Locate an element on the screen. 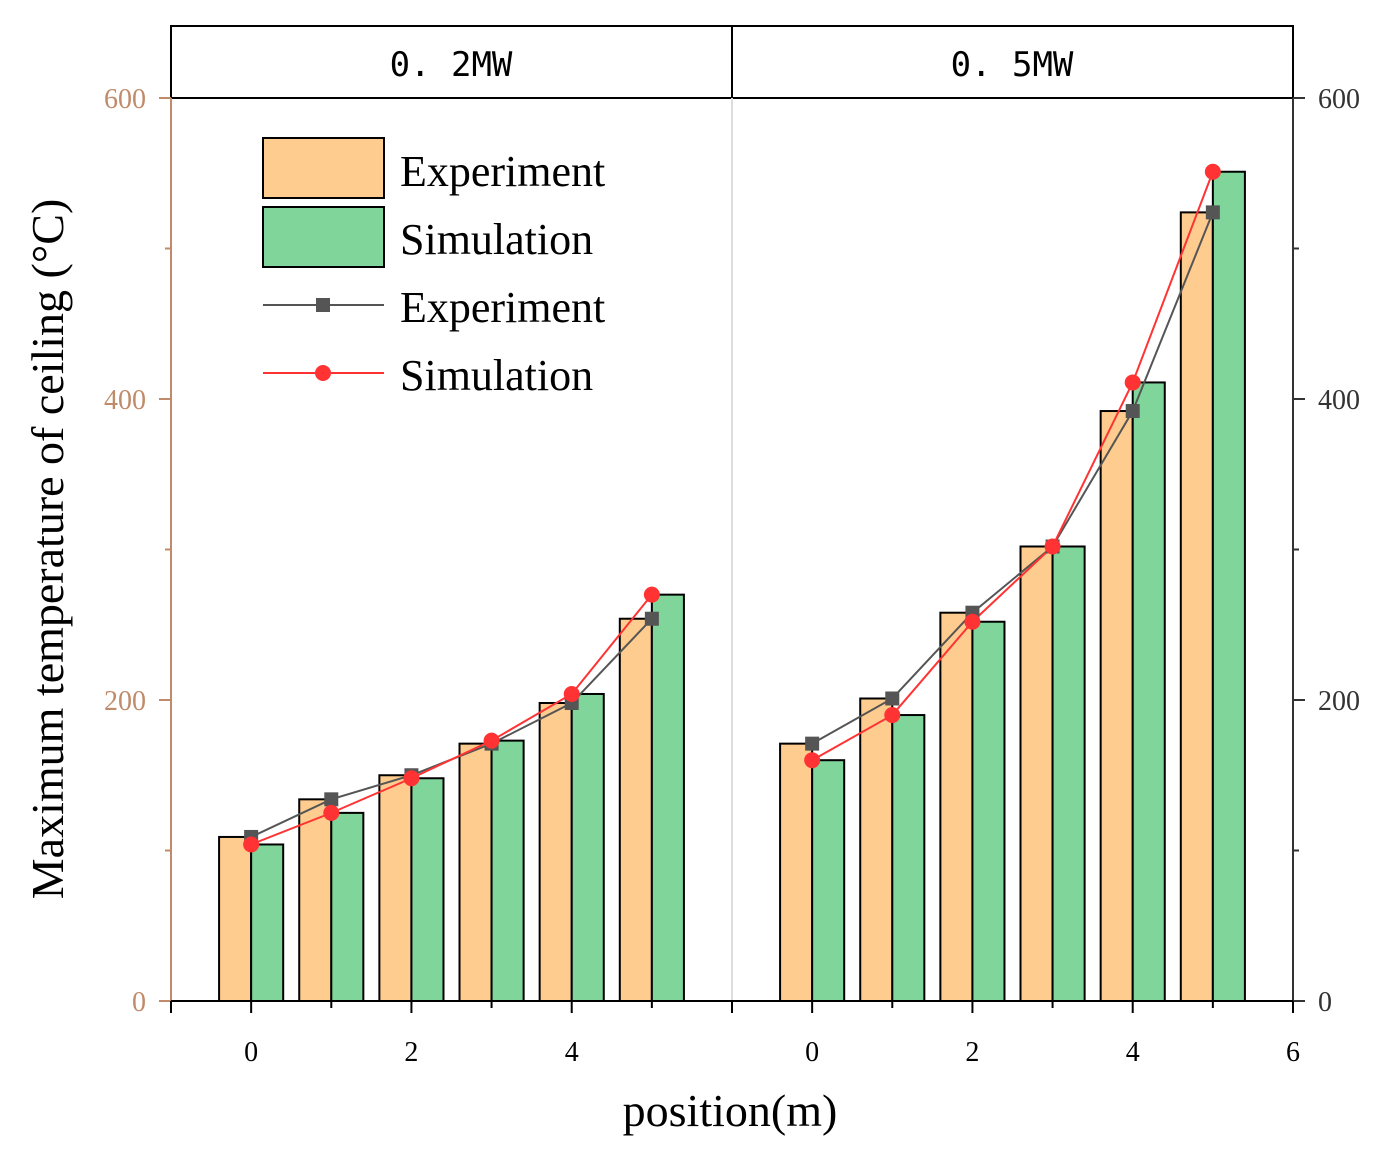 The image size is (1390, 1168). left-y-tick-label: 400 is located at coordinates (125, 400).